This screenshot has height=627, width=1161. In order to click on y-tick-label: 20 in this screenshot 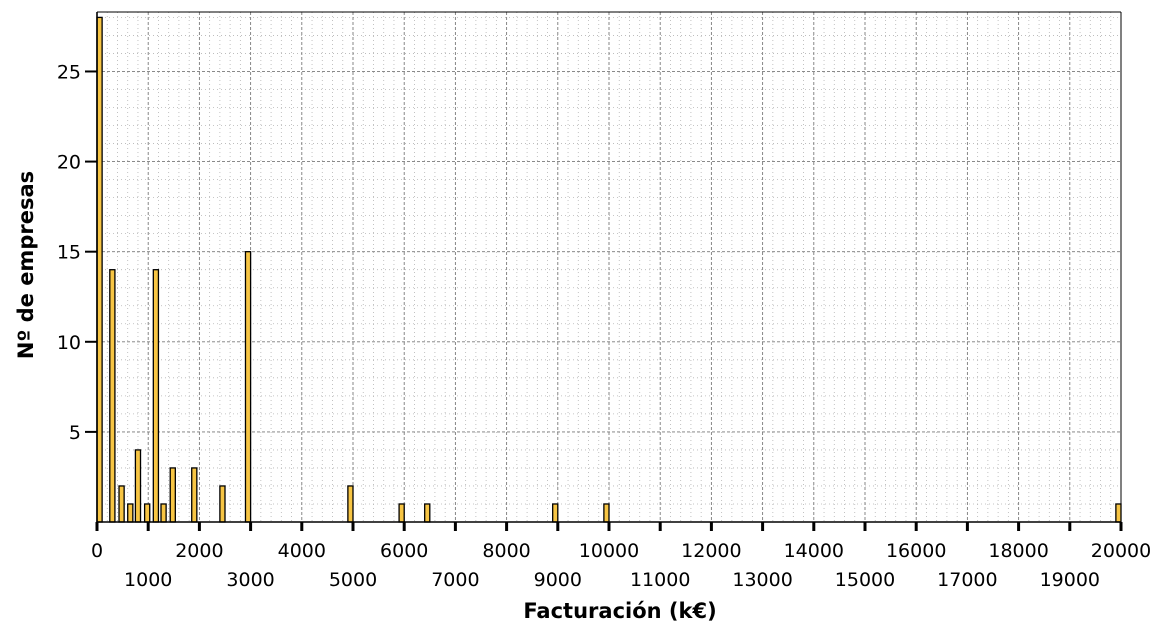, I will do `click(69, 163)`.